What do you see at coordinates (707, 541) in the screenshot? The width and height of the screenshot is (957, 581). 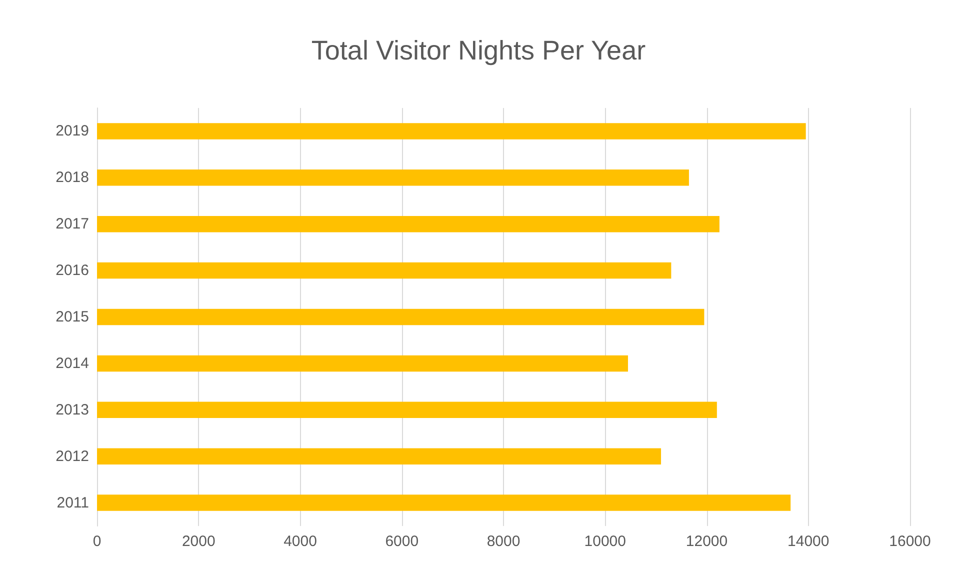 I see `x-tick-label: 12000` at bounding box center [707, 541].